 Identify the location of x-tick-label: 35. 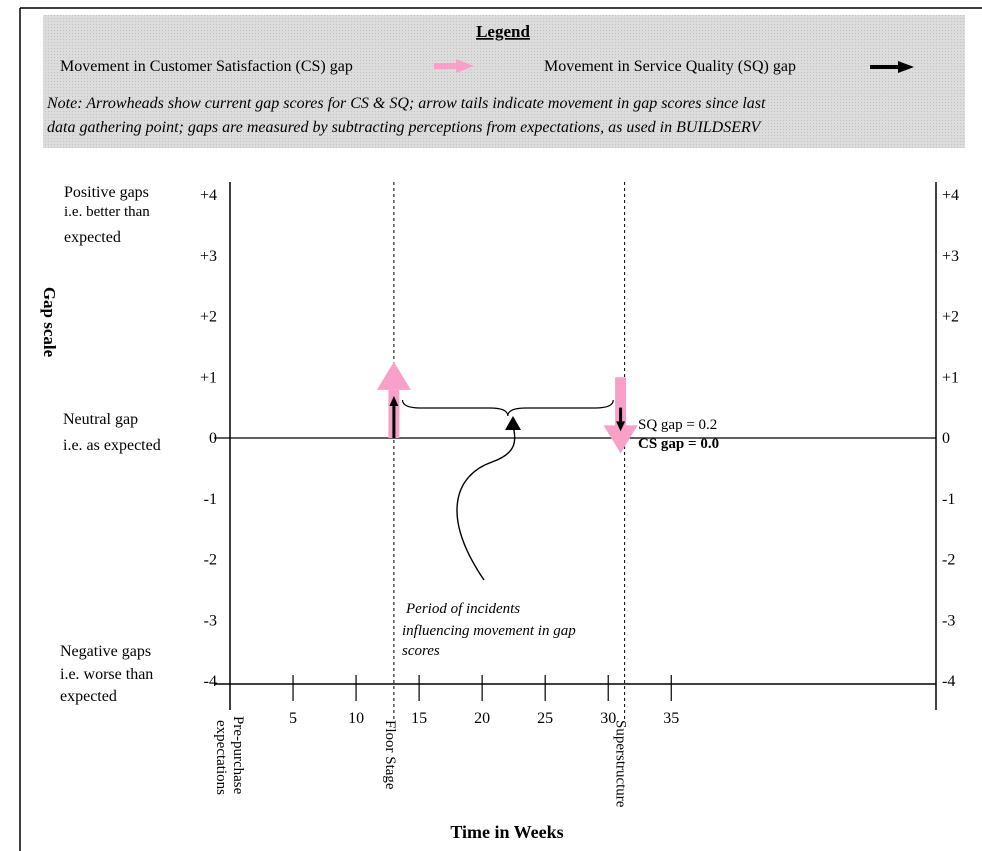
(671, 718).